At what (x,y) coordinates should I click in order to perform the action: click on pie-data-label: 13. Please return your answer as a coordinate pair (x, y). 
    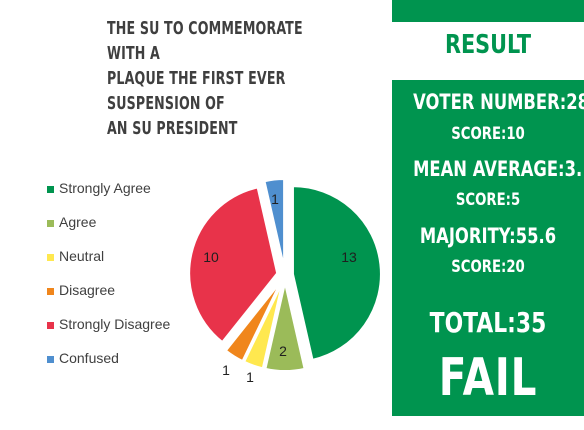
    Looking at the image, I should click on (349, 257).